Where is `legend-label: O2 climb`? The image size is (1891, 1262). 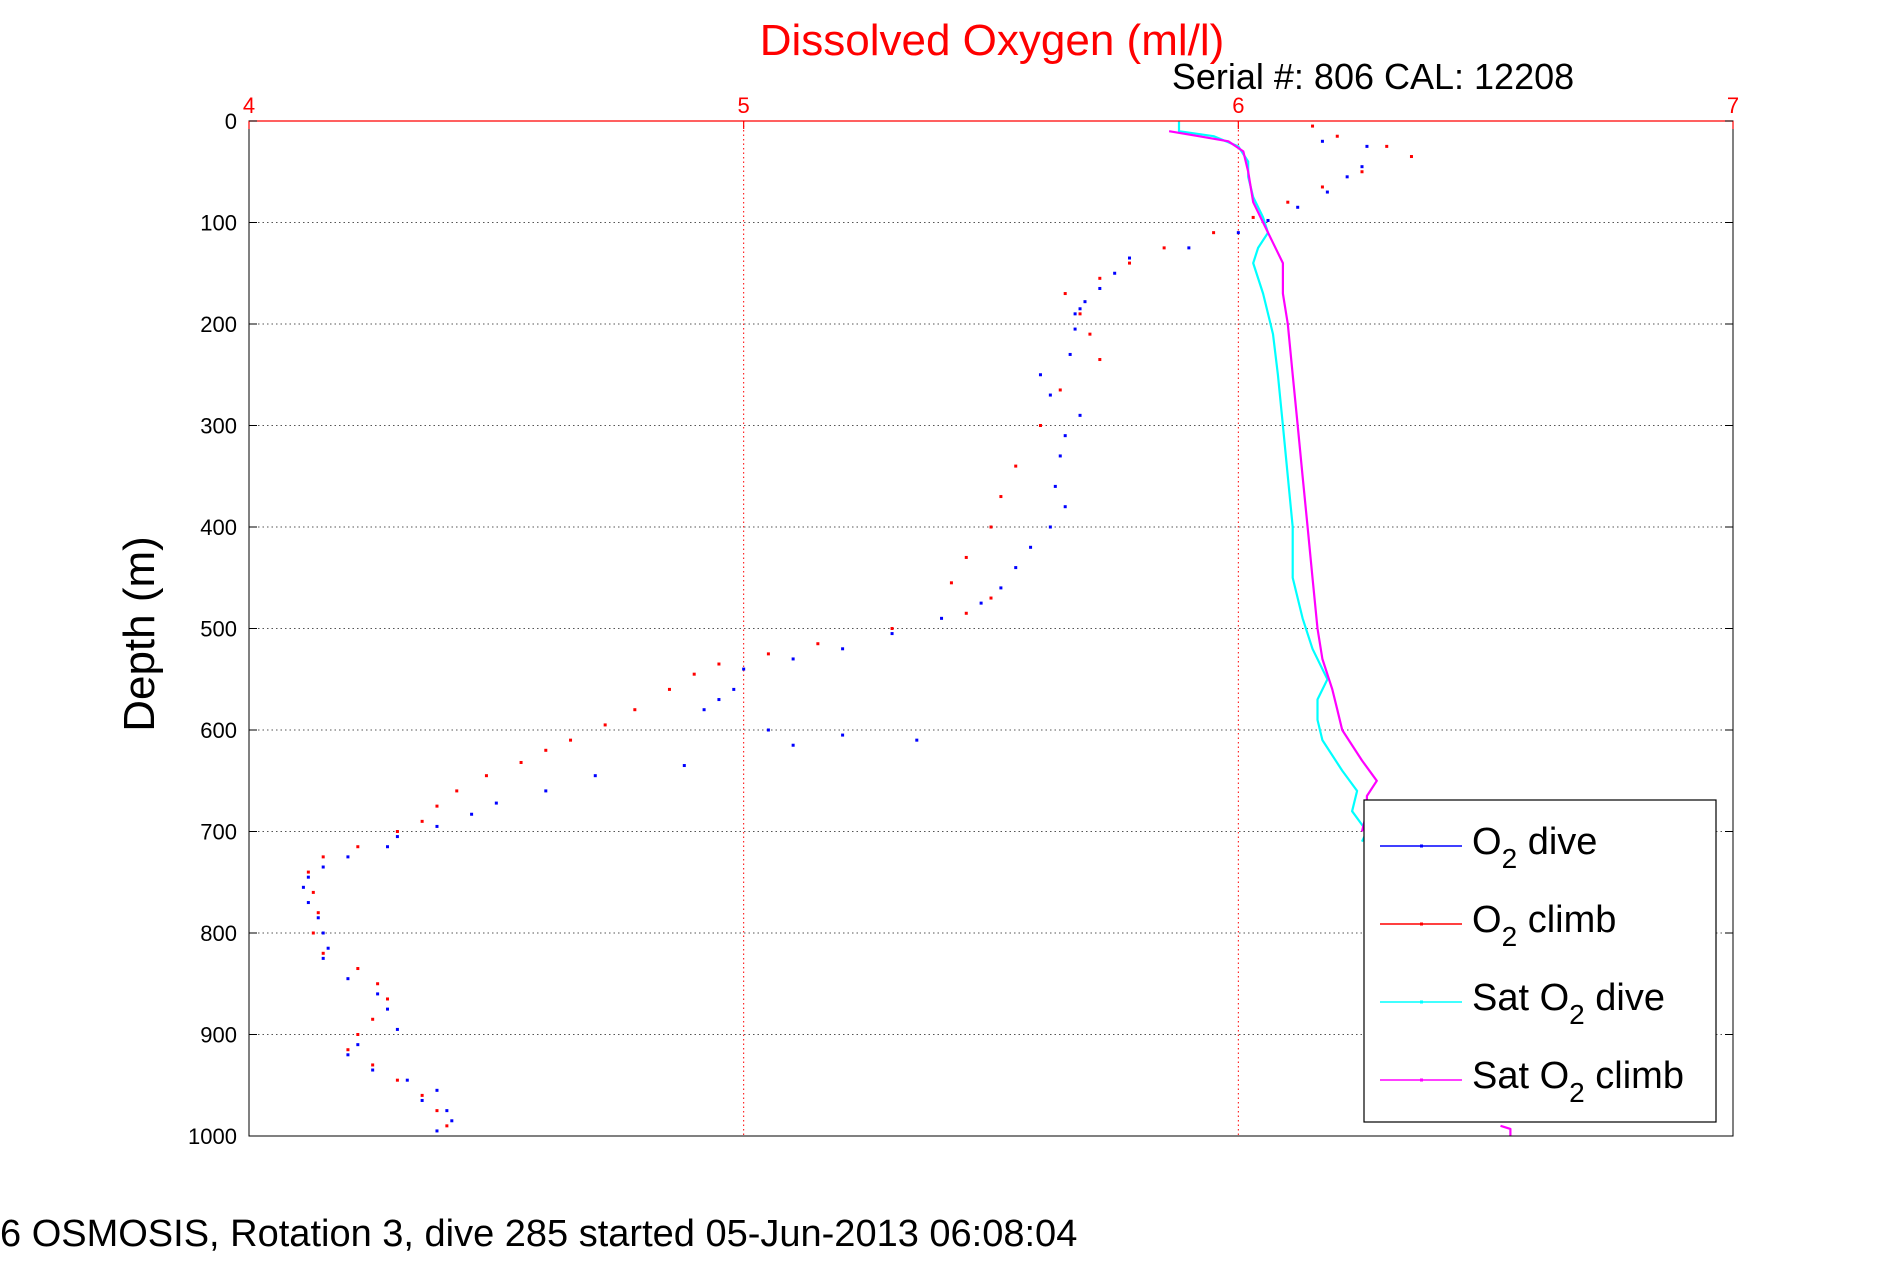
legend-label: O2 climb is located at coordinates (1544, 925).